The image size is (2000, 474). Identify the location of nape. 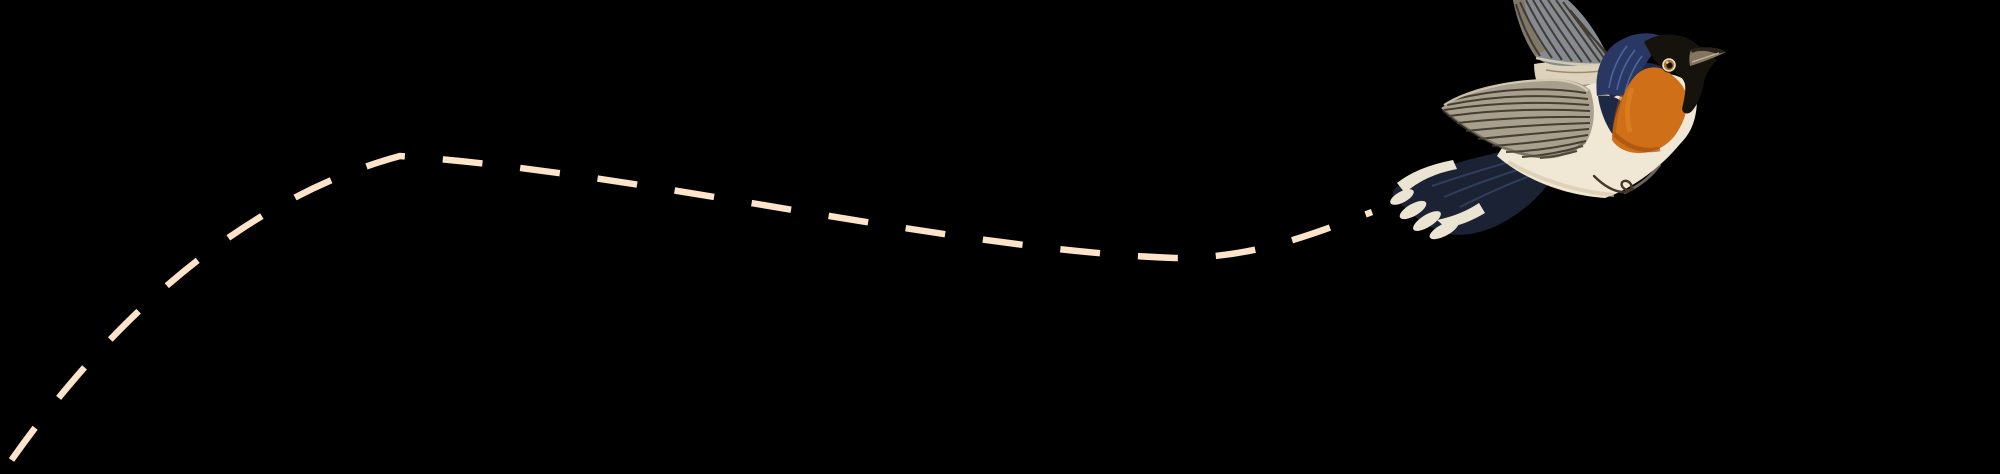
(1630, 65).